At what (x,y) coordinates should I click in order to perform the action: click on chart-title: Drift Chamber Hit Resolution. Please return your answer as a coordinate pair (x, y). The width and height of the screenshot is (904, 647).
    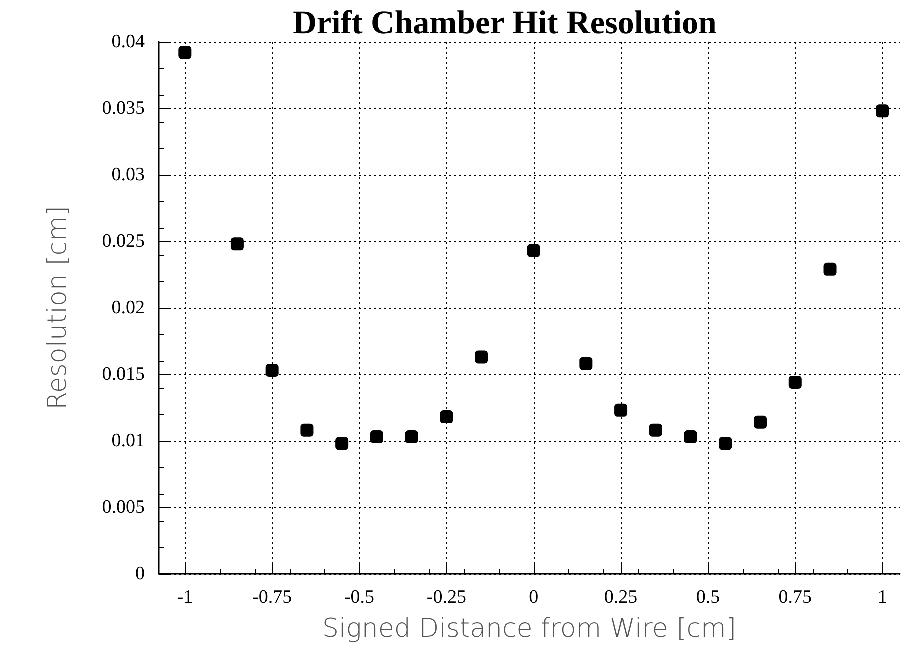
    Looking at the image, I should click on (505, 24).